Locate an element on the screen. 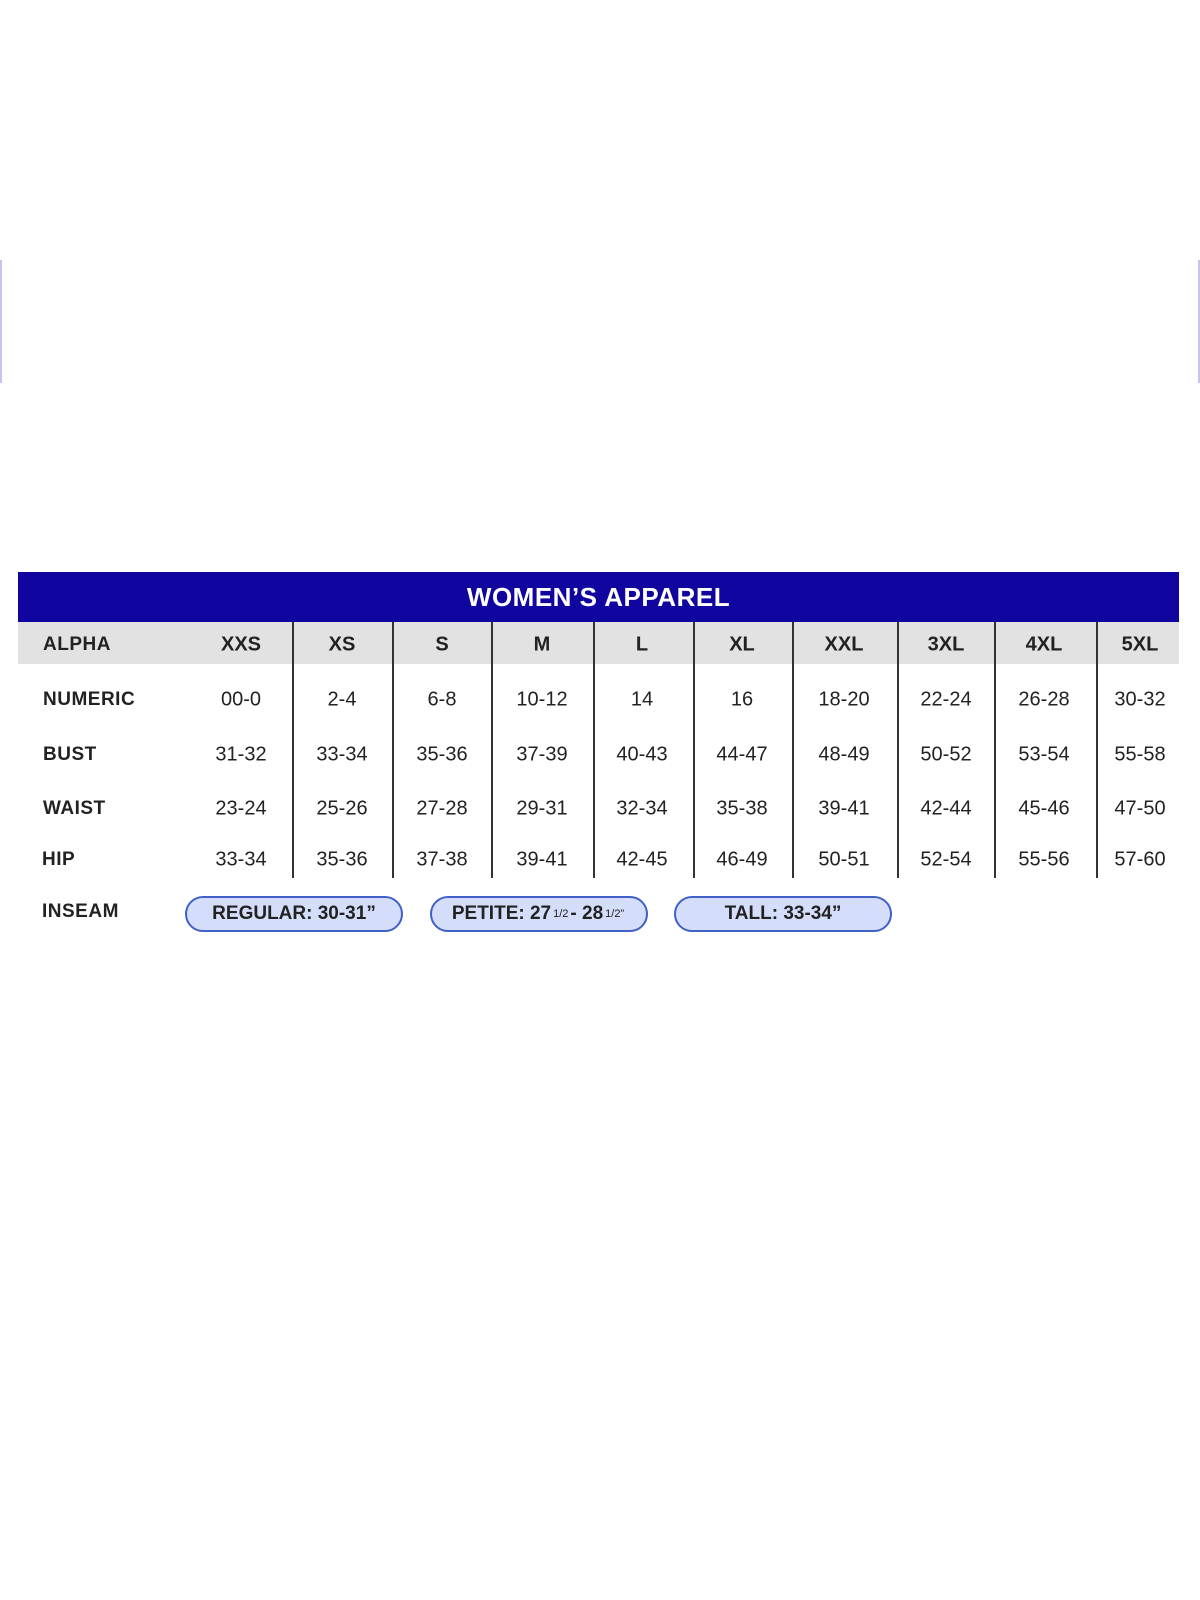 The height and width of the screenshot is (1600, 1200). size-header: S is located at coordinates (442, 644).